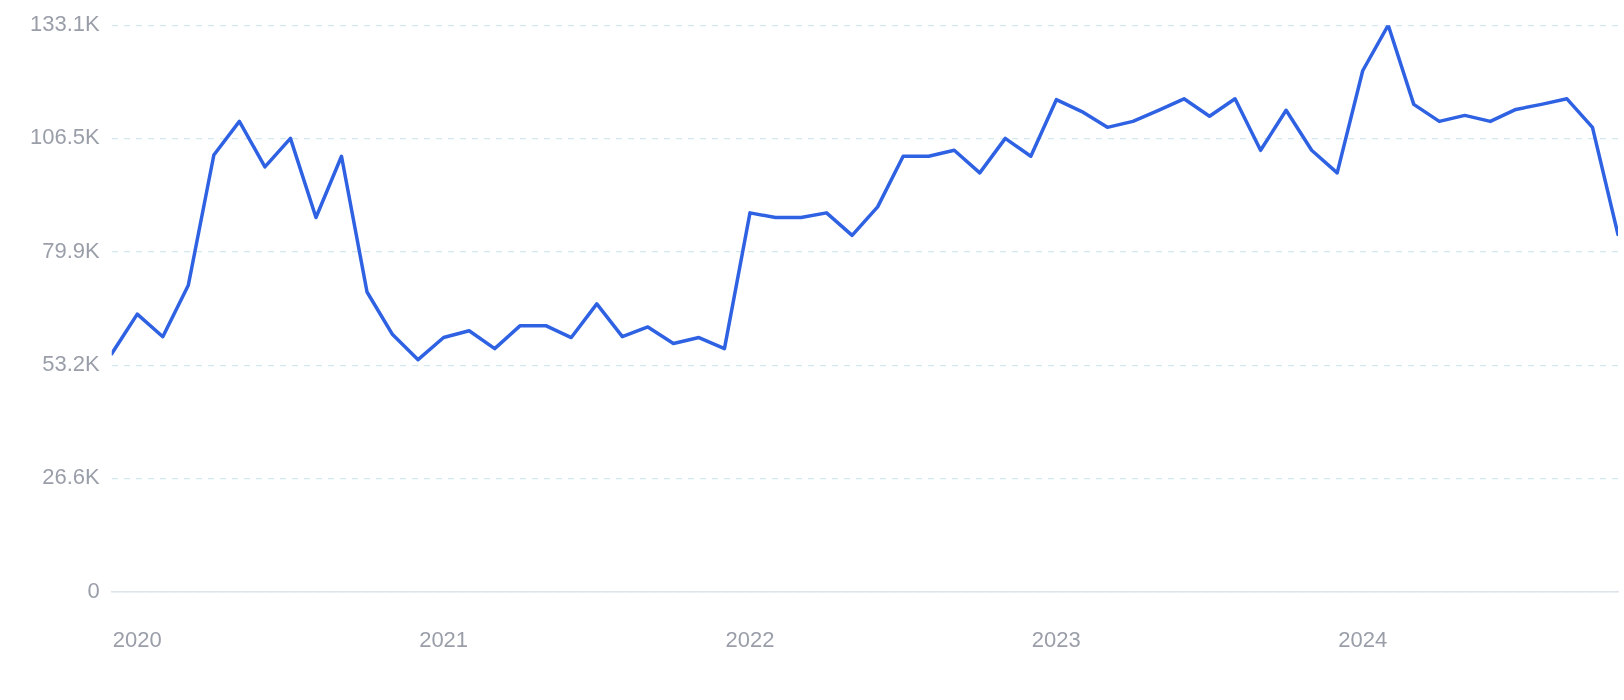 This screenshot has height=700, width=1624. What do you see at coordinates (93, 590) in the screenshot?
I see `y-tick-label: 0` at bounding box center [93, 590].